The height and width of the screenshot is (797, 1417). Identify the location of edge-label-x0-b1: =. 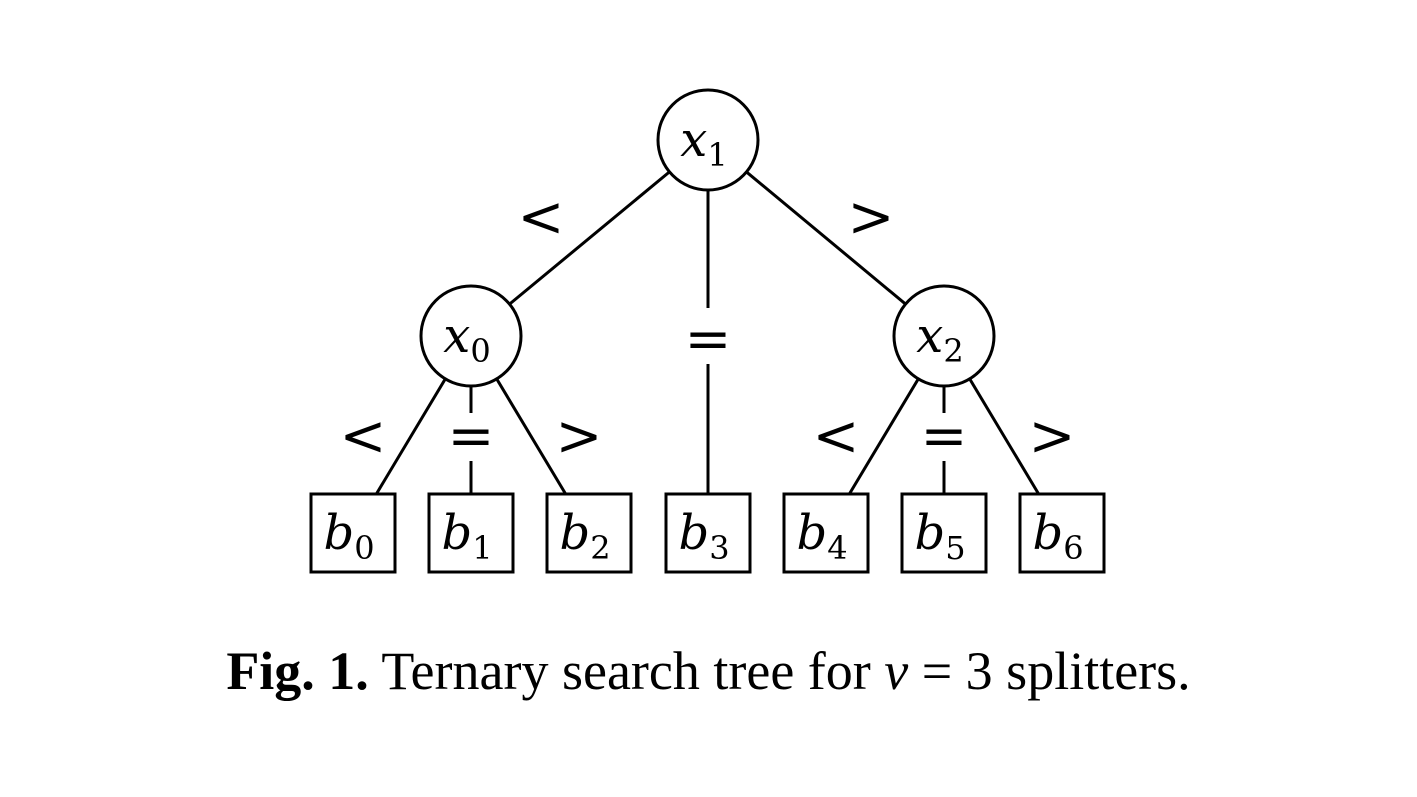
(471, 436).